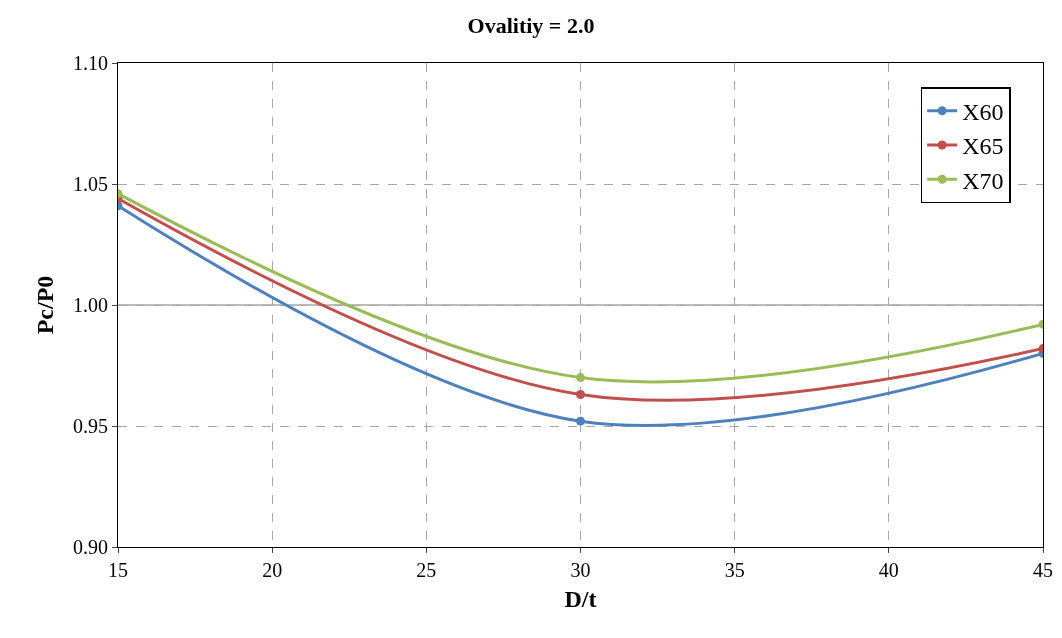 Image resolution: width=1062 pixels, height=638 pixels. Describe the element at coordinates (118, 570) in the screenshot. I see `x-tick-label: 15` at that location.